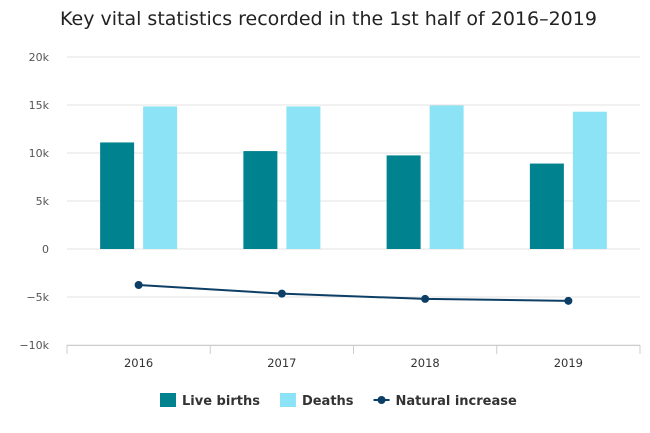 The image size is (650, 433). I want to click on y-tick-label: 5k, so click(43, 201).